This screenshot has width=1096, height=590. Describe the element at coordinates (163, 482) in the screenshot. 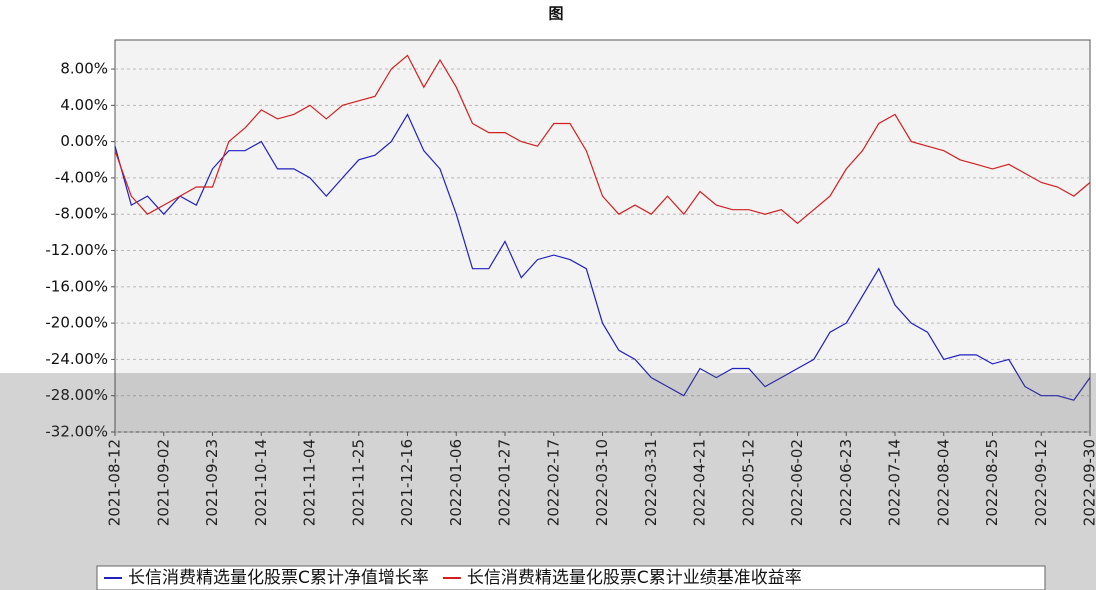

I see `x-tick-label: 2021-09-02` at that location.